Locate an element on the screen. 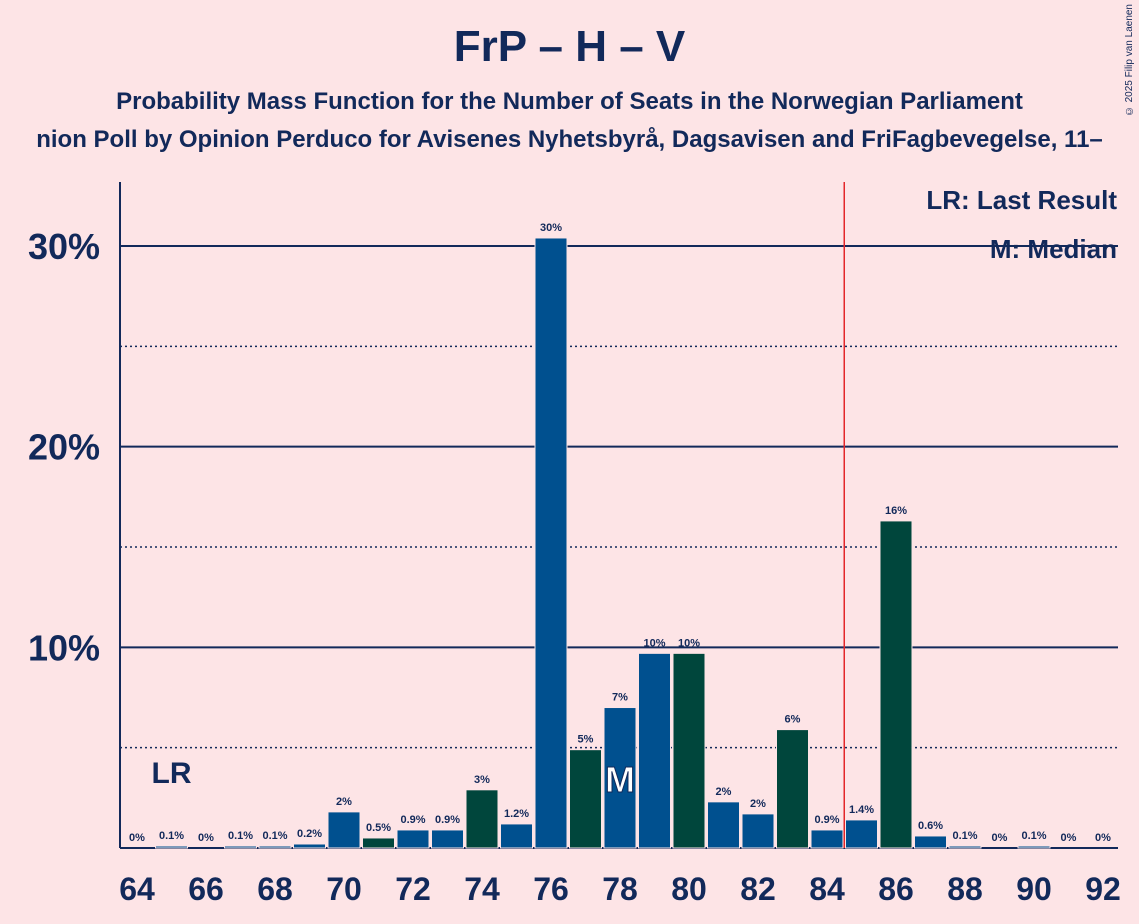  bar-label-88: 0.1% is located at coordinates (964, 836).